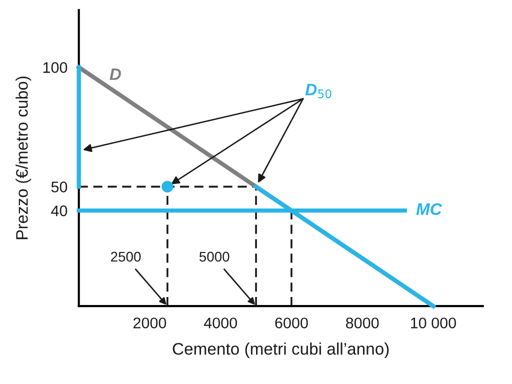  What do you see at coordinates (318, 91) in the screenshot?
I see `text: D$_{50}$` at bounding box center [318, 91].